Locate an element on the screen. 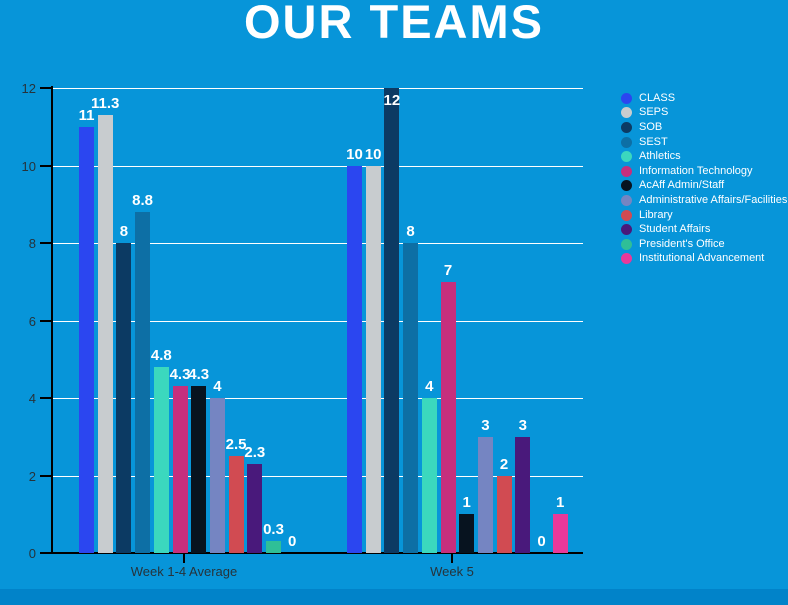 The width and height of the screenshot is (788, 605). legend-label: Athletics is located at coordinates (660, 156).